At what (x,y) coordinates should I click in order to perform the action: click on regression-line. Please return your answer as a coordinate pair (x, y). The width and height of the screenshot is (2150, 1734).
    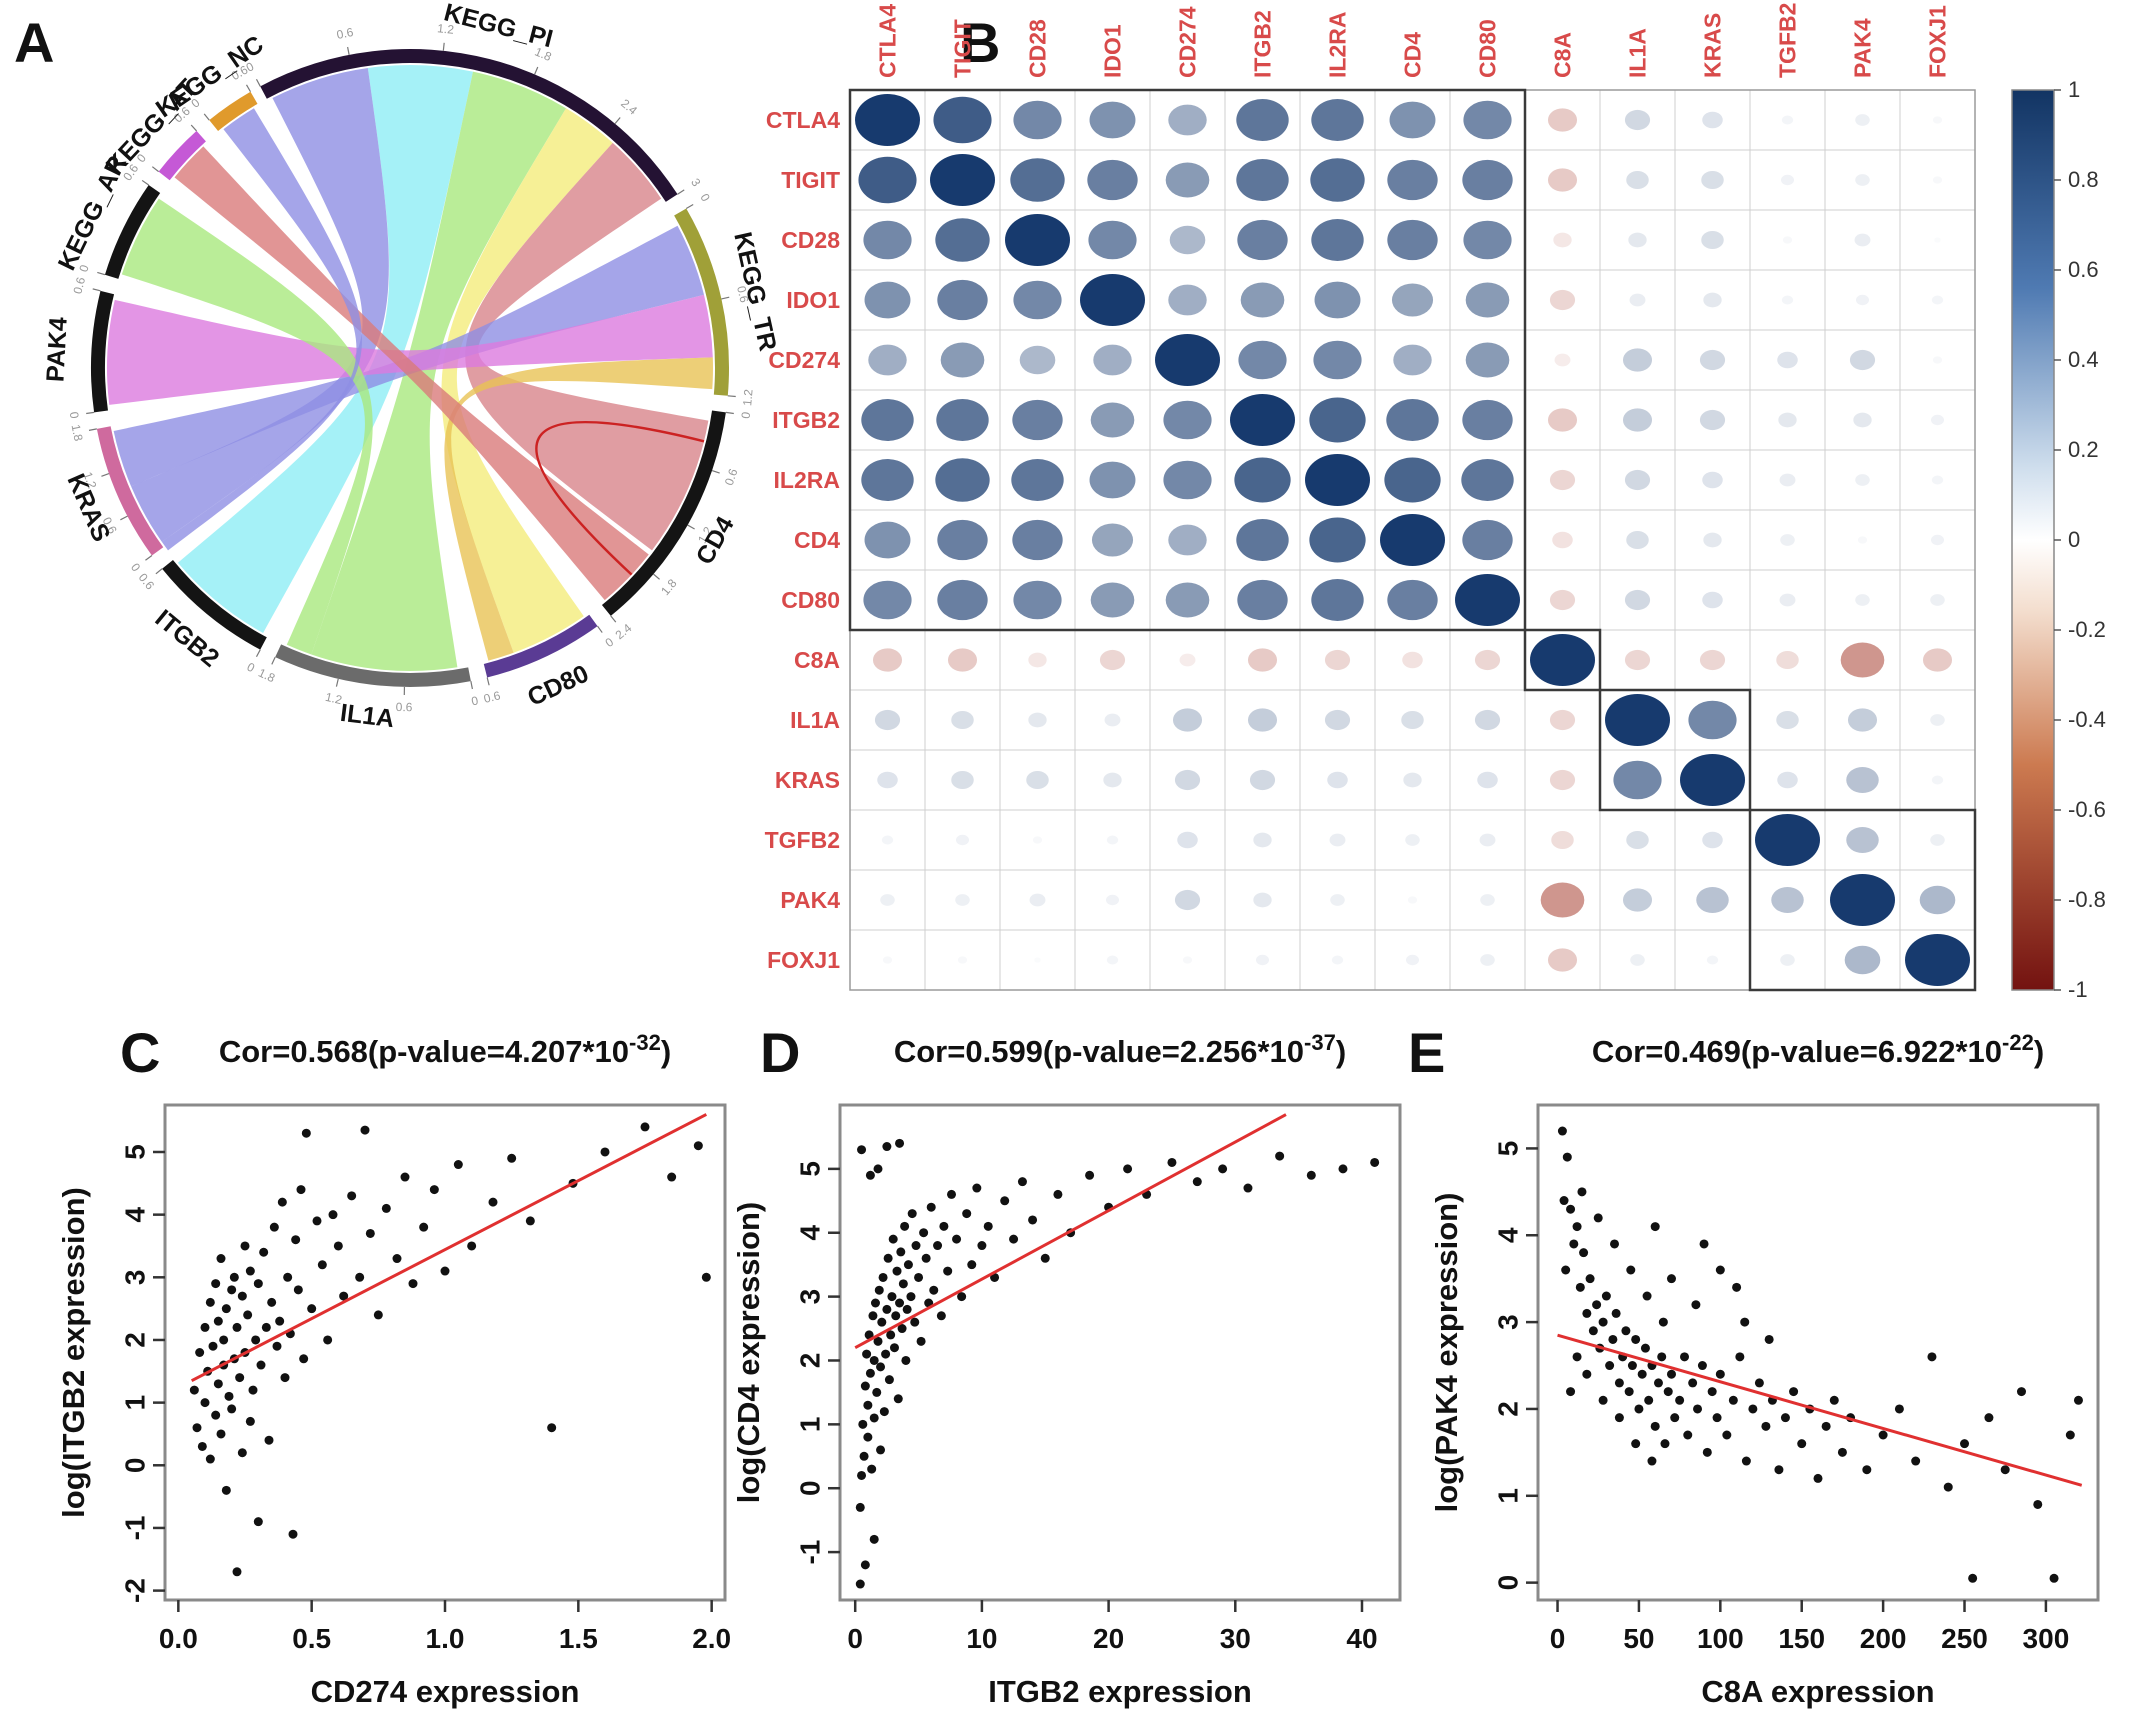
    Looking at the image, I should click on (1820, 1410).